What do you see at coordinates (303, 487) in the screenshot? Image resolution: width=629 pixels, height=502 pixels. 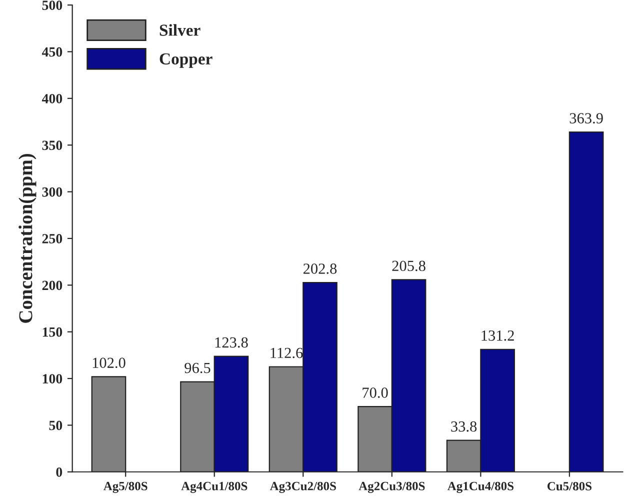 I see `x-tick-label: Ag3Cu2/80S` at bounding box center [303, 487].